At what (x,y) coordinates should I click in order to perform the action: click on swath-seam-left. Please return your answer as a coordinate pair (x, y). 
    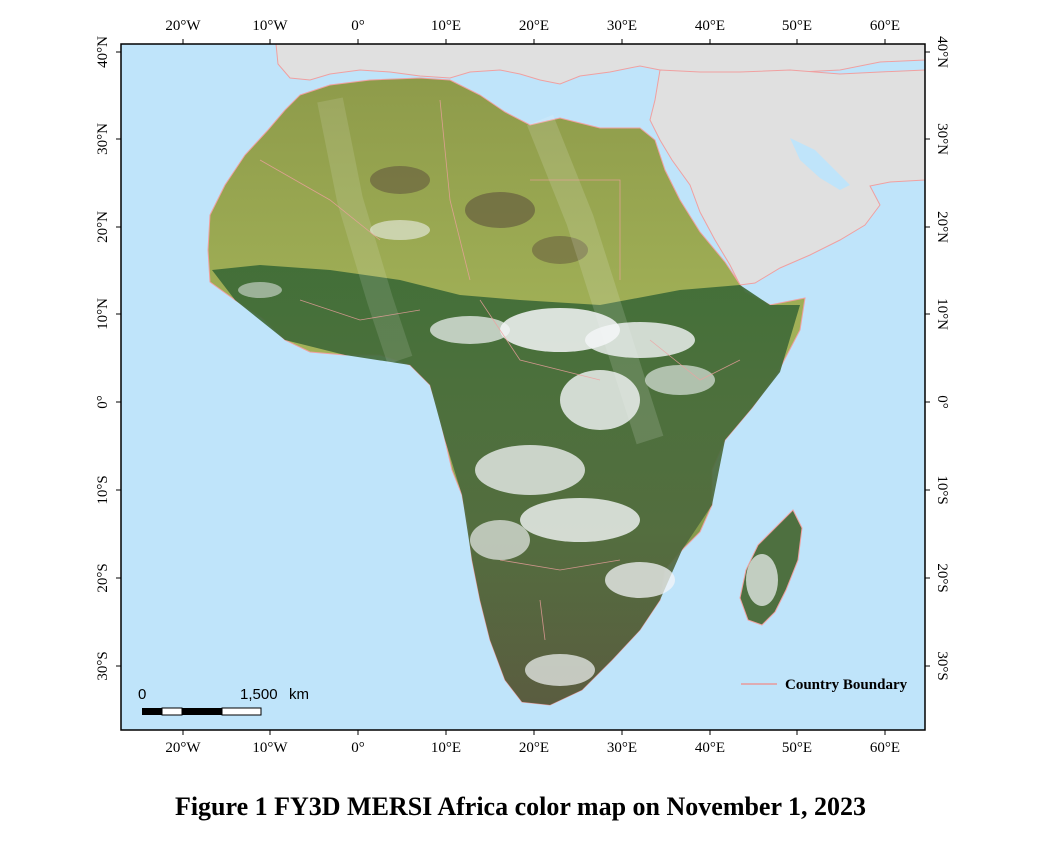
    Looking at the image, I should click on (365, 231).